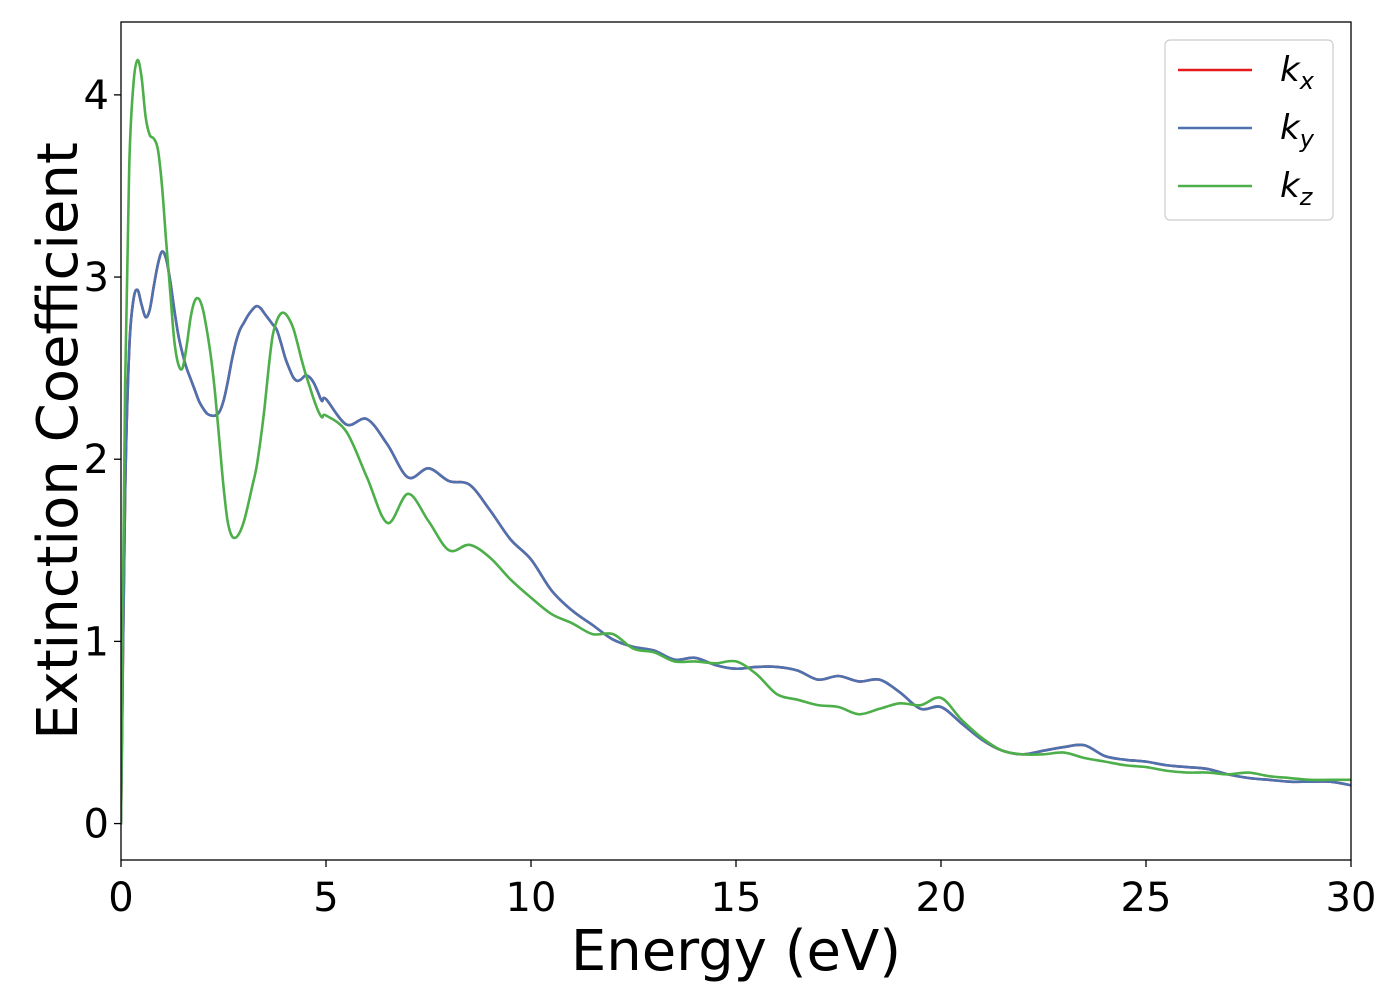  I want to click on x-tick-label: 0, so click(120, 898).